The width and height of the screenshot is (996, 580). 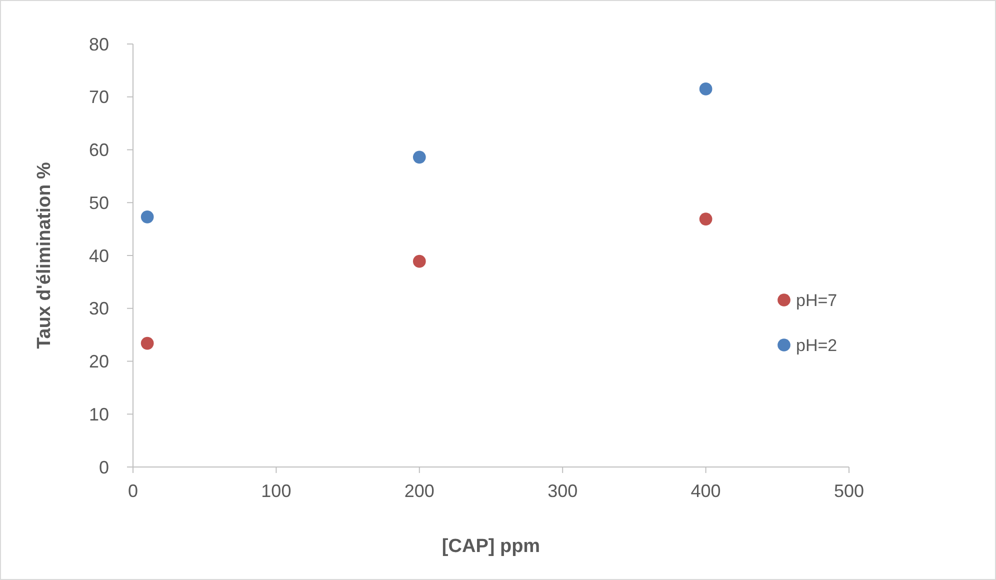 What do you see at coordinates (817, 300) in the screenshot?
I see `legend-label: pH=7` at bounding box center [817, 300].